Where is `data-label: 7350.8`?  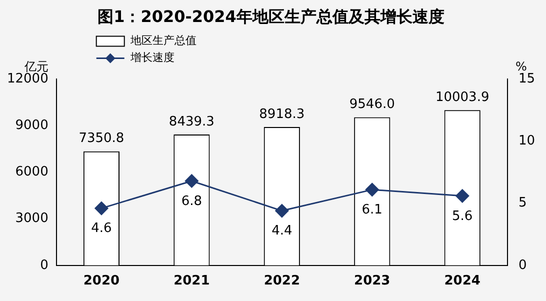 data-label: 7350.8 is located at coordinates (101, 138).